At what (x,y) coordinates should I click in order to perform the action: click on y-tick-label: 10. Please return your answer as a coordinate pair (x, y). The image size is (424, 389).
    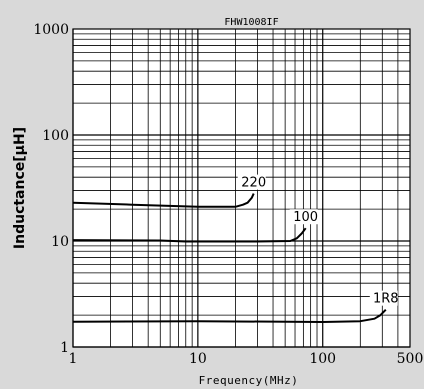
    Looking at the image, I should click on (60, 242).